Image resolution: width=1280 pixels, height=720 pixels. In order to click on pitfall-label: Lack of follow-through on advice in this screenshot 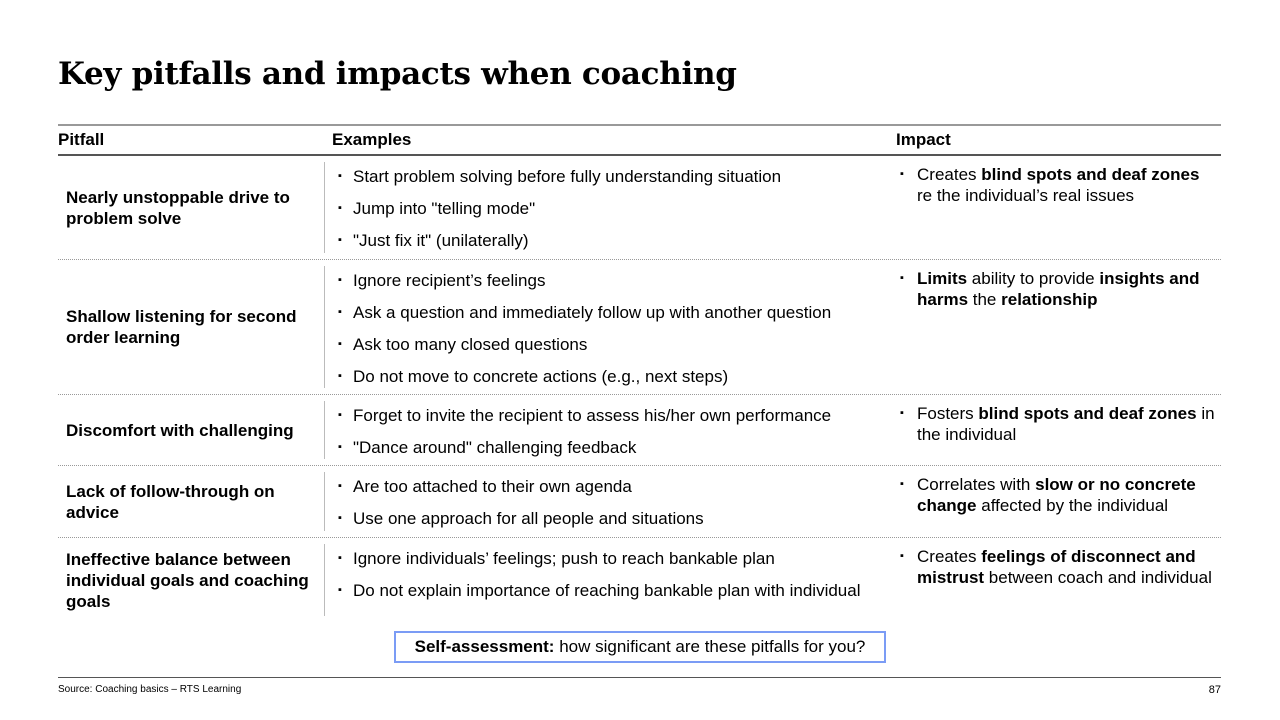, I will do `click(170, 501)`.